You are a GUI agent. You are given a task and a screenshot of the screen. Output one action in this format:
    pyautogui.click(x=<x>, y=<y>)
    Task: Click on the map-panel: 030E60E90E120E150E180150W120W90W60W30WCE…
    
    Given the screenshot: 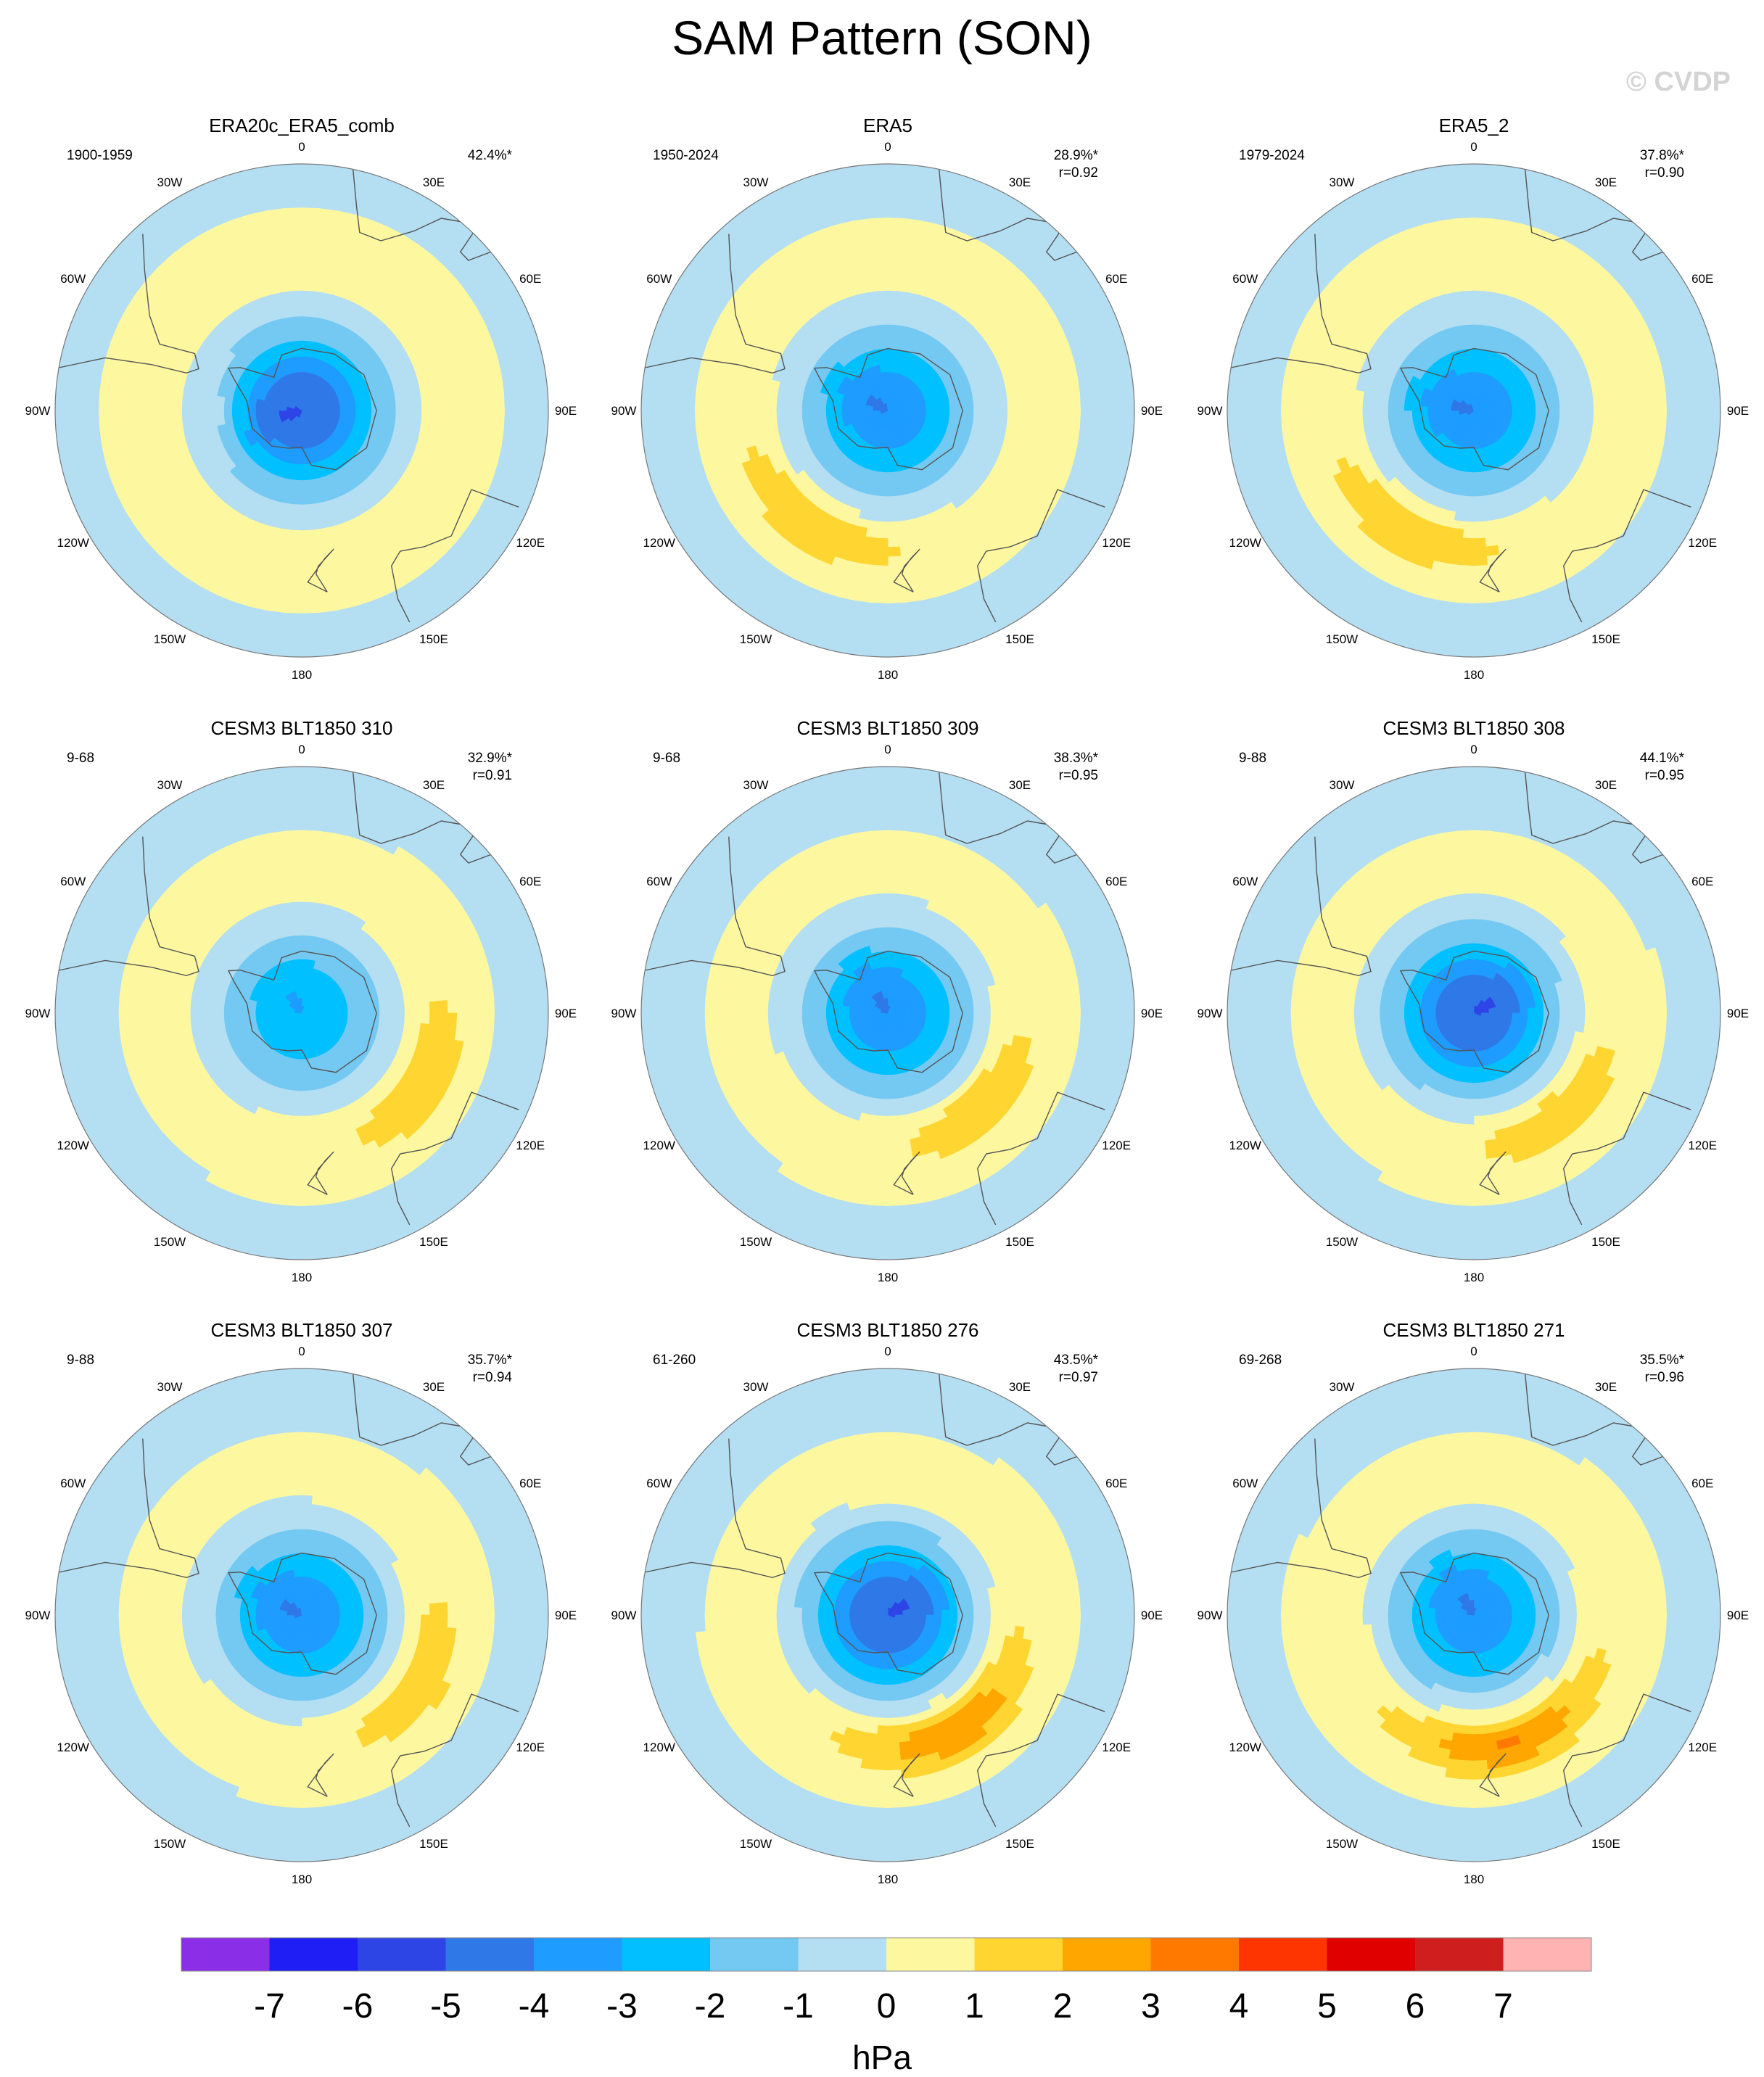 What is the action you would take?
    pyautogui.click(x=301, y=1001)
    